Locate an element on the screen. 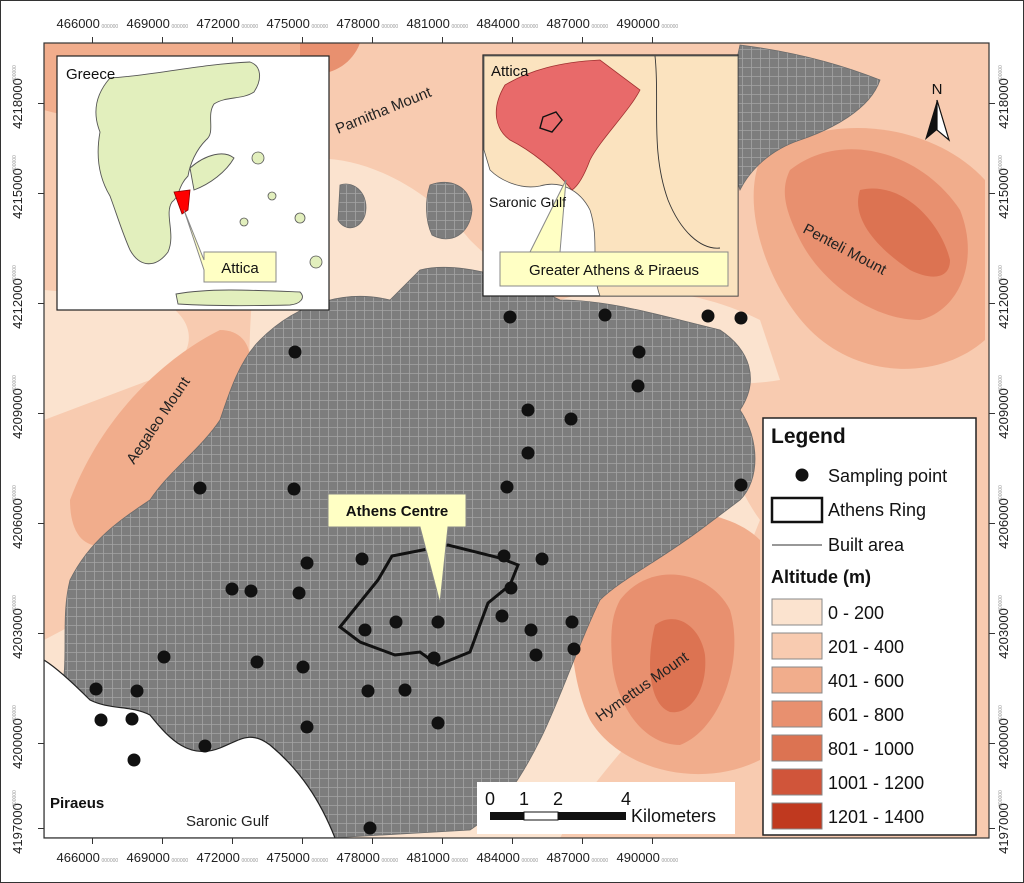 This screenshot has width=1024, height=883. greater-athens-piraeus is located at coordinates (568, 125).